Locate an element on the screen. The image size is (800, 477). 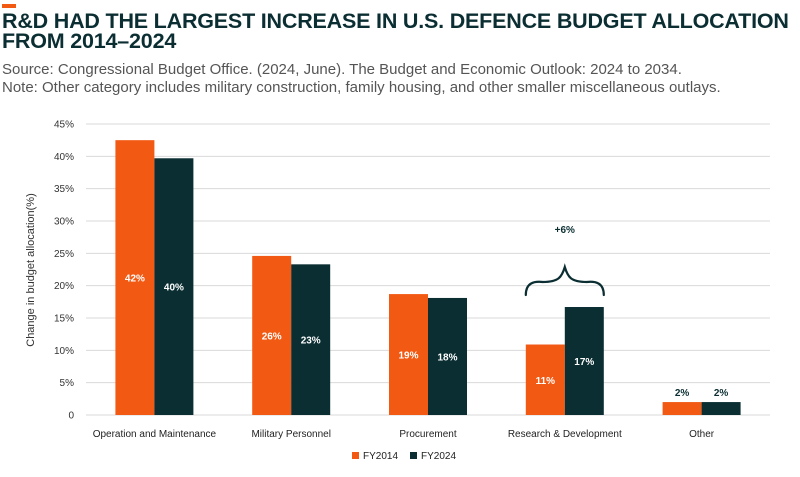
y-tick-label: 5% is located at coordinates (67, 383).